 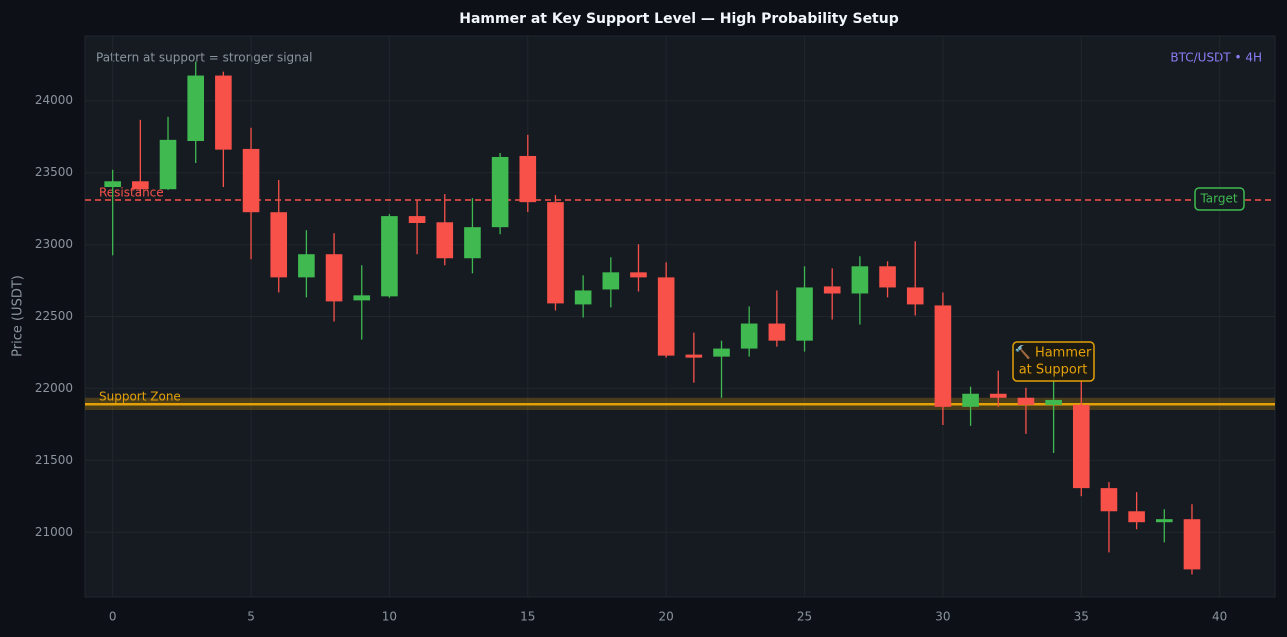 I want to click on symbol: BTC/USDT • 4H, so click(x=1216, y=58).